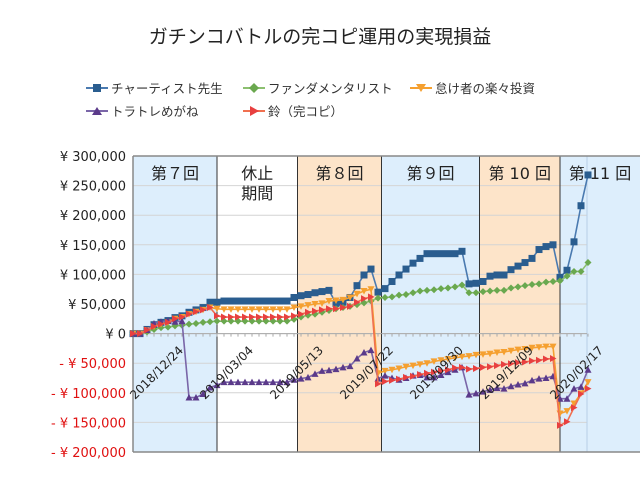  I want to click on y-tick-label: - ¥ 200,000, so click(88, 453).